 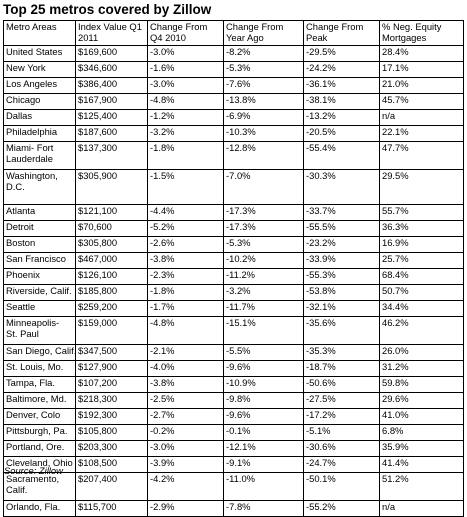 What do you see at coordinates (111, 352) in the screenshot?
I see `cell-index-value: $347,500` at bounding box center [111, 352].